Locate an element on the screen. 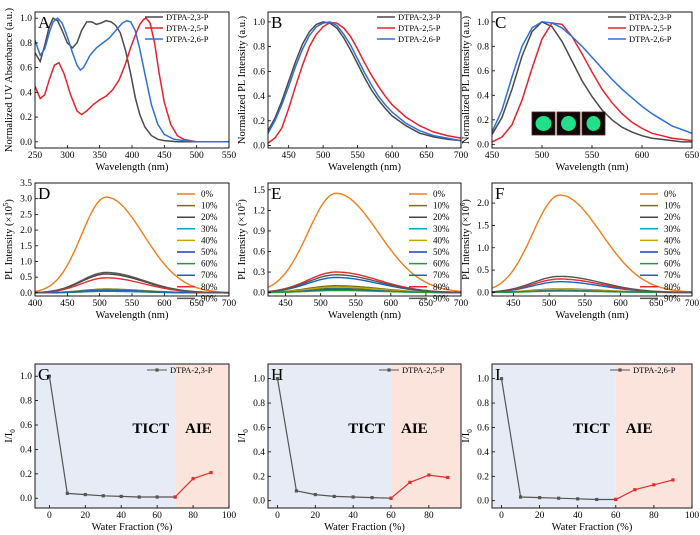 The image size is (700, 535). data-layer-e is located at coordinates (364, 243).